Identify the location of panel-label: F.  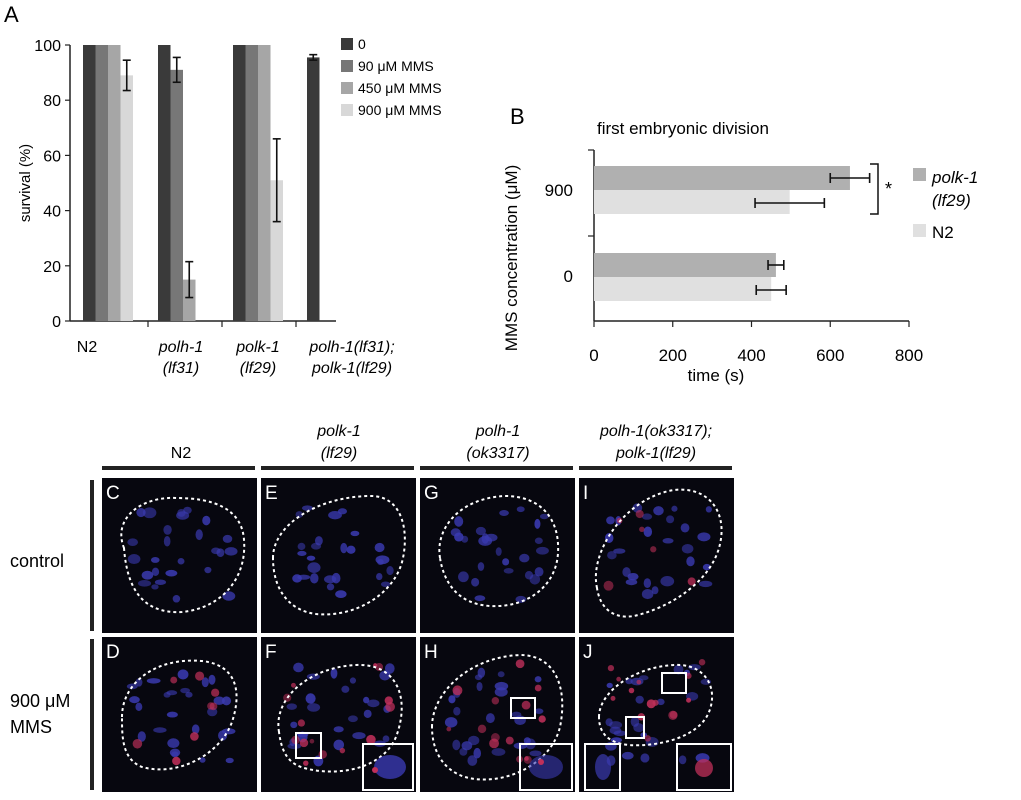
(271, 652).